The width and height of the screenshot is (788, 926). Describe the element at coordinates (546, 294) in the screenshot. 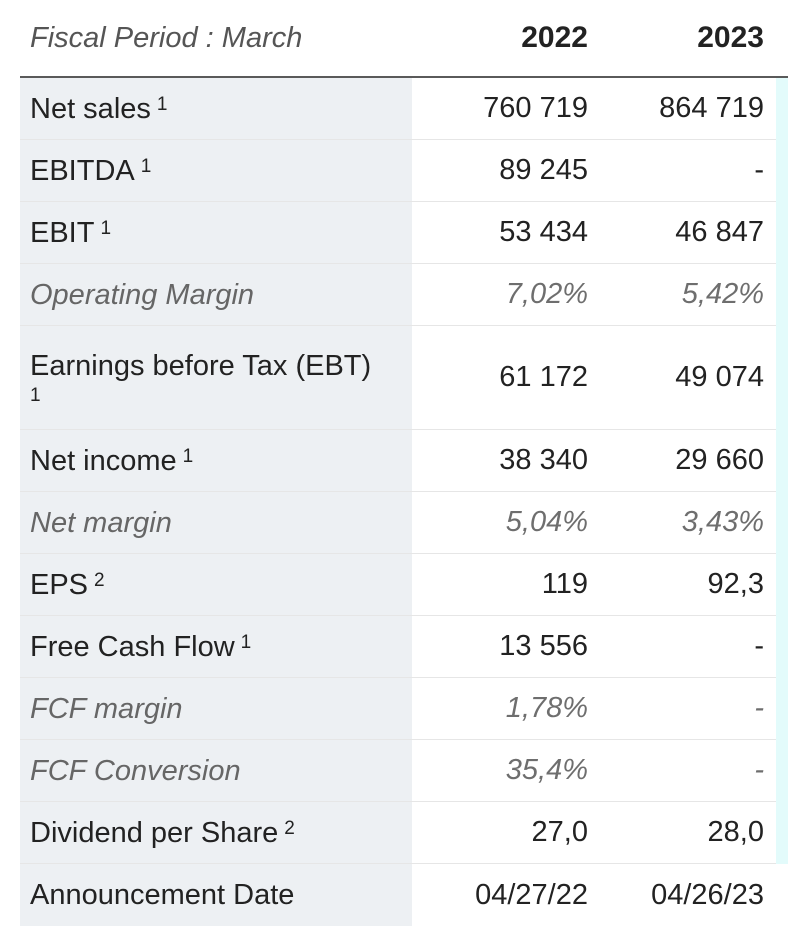

I see `value-2022: 7,02%` at that location.